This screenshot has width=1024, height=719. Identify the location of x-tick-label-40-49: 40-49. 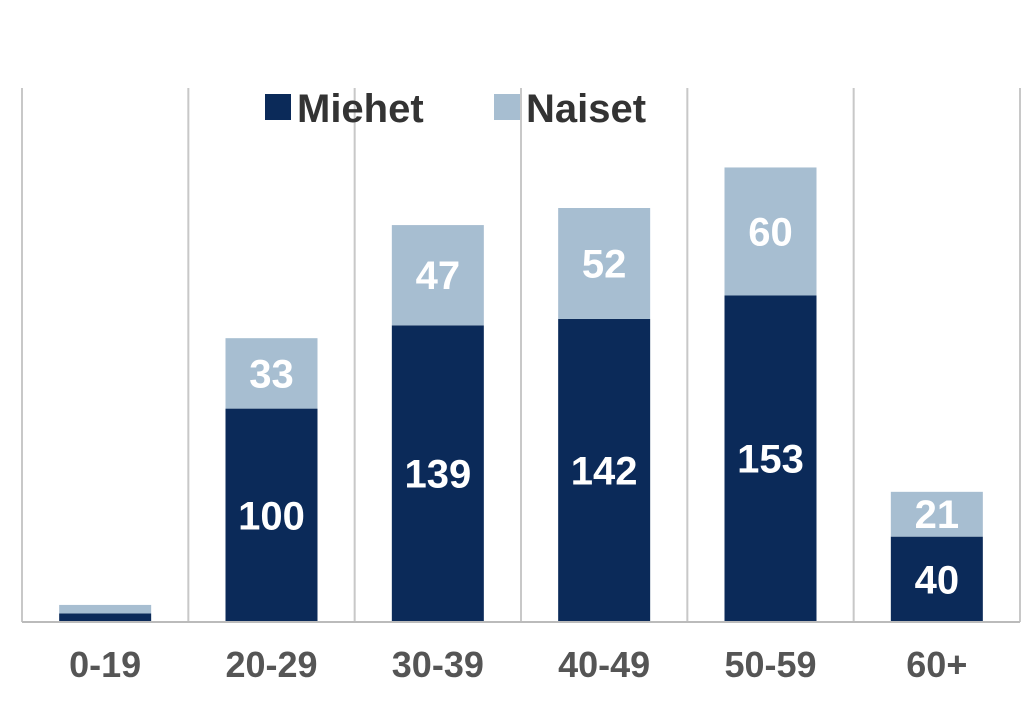
(604, 664).